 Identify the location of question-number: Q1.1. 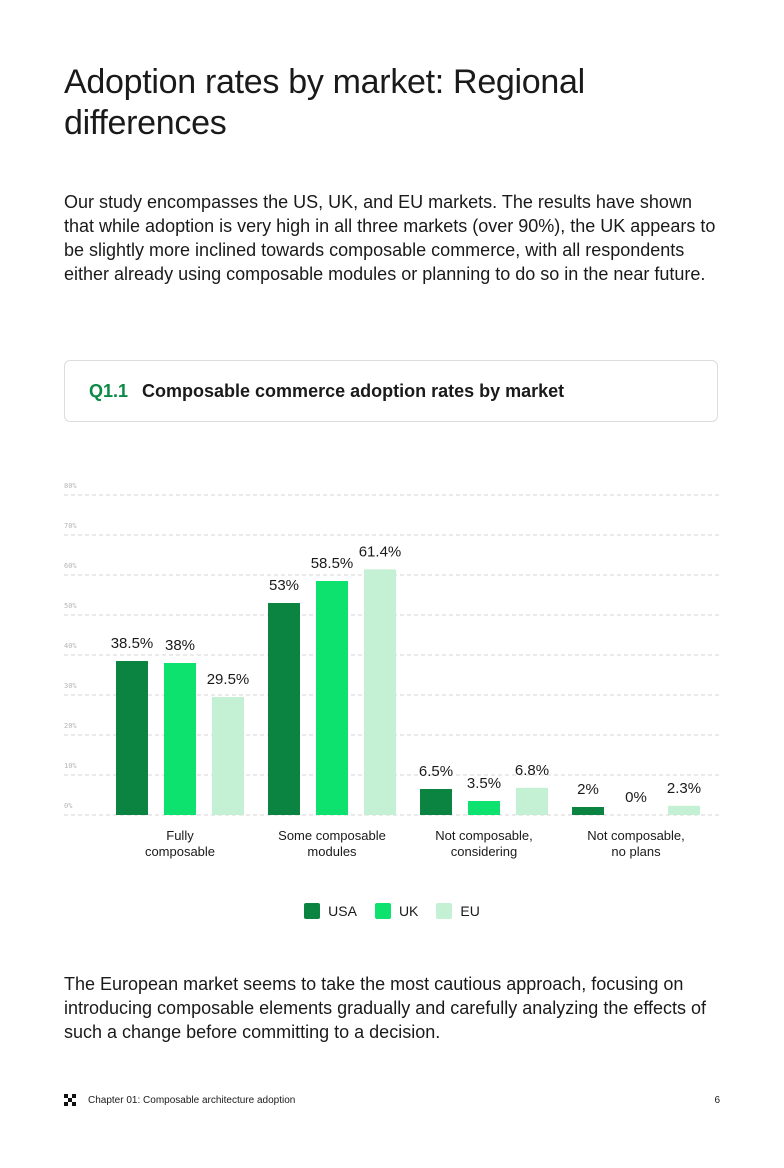
(109, 390).